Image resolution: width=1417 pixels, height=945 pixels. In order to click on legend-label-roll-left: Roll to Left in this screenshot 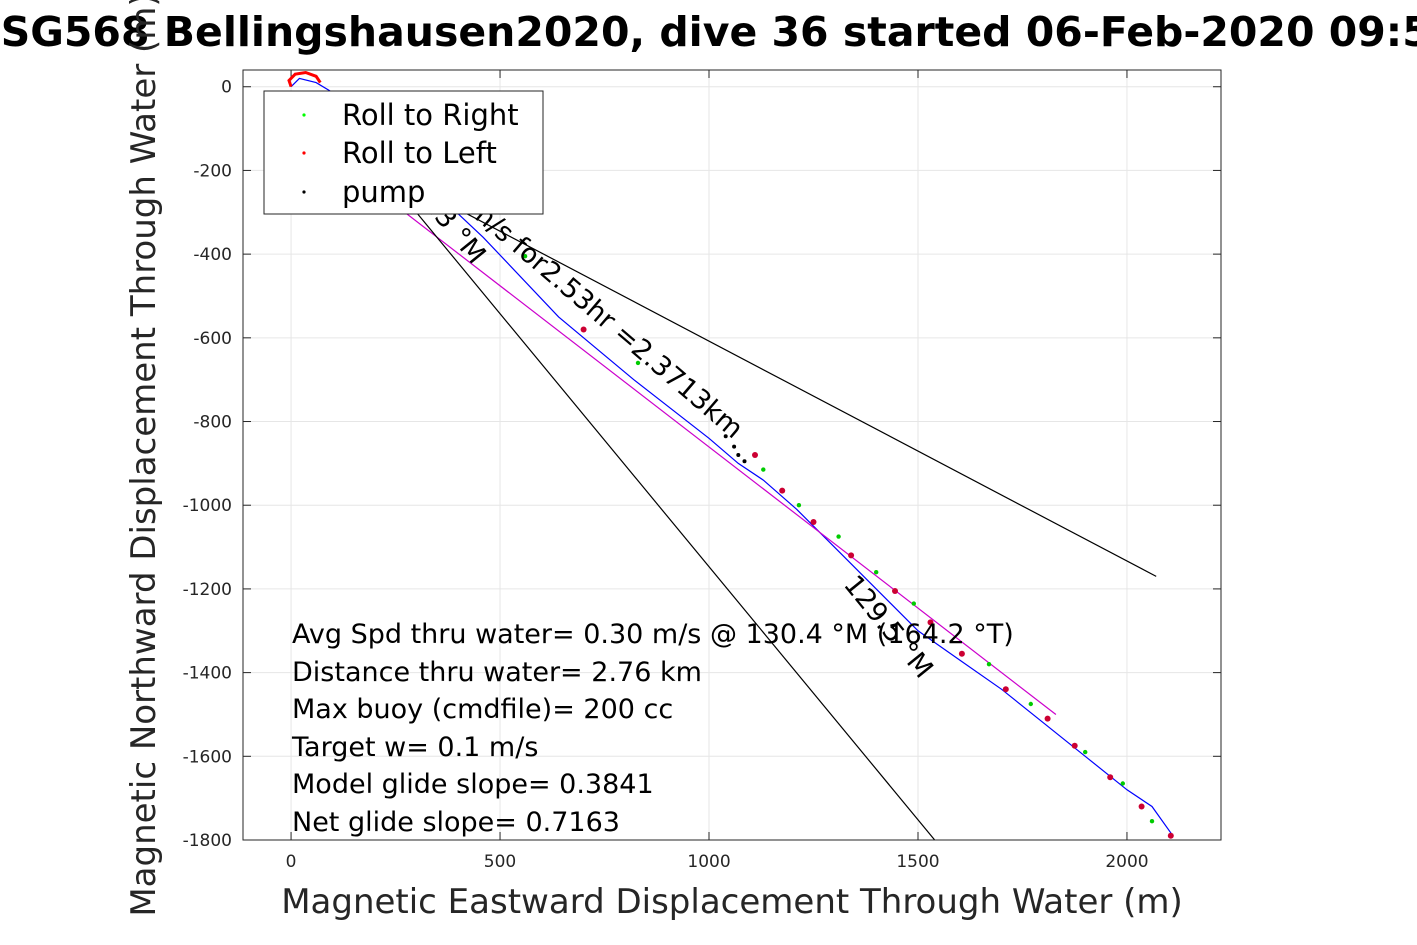, I will do `click(419, 153)`.